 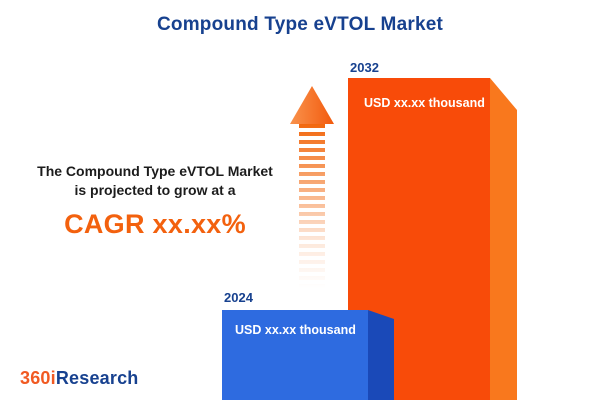 I want to click on growth-arrow-fade, so click(x=312, y=206).